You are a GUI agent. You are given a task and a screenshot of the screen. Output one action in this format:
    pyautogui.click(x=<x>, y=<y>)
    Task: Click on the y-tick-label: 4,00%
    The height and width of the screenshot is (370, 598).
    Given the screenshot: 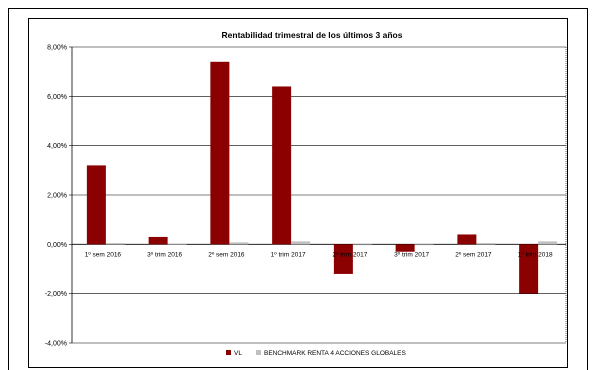 What is the action you would take?
    pyautogui.click(x=57, y=146)
    